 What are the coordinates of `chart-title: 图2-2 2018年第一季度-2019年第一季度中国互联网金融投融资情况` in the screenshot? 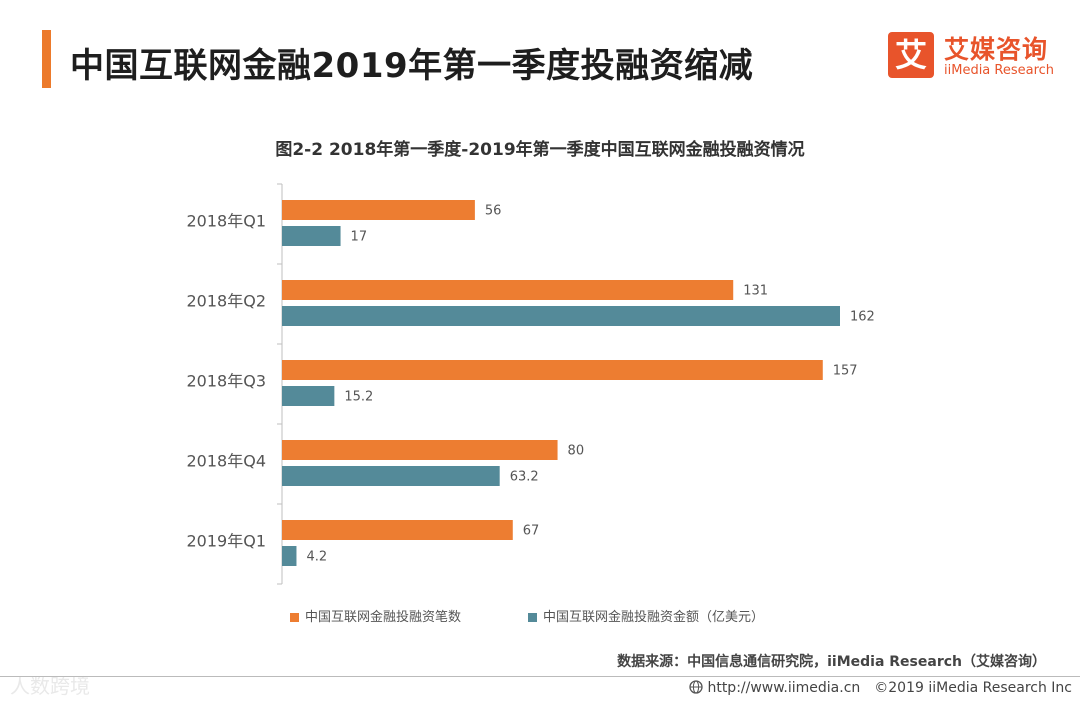 It's located at (540, 150).